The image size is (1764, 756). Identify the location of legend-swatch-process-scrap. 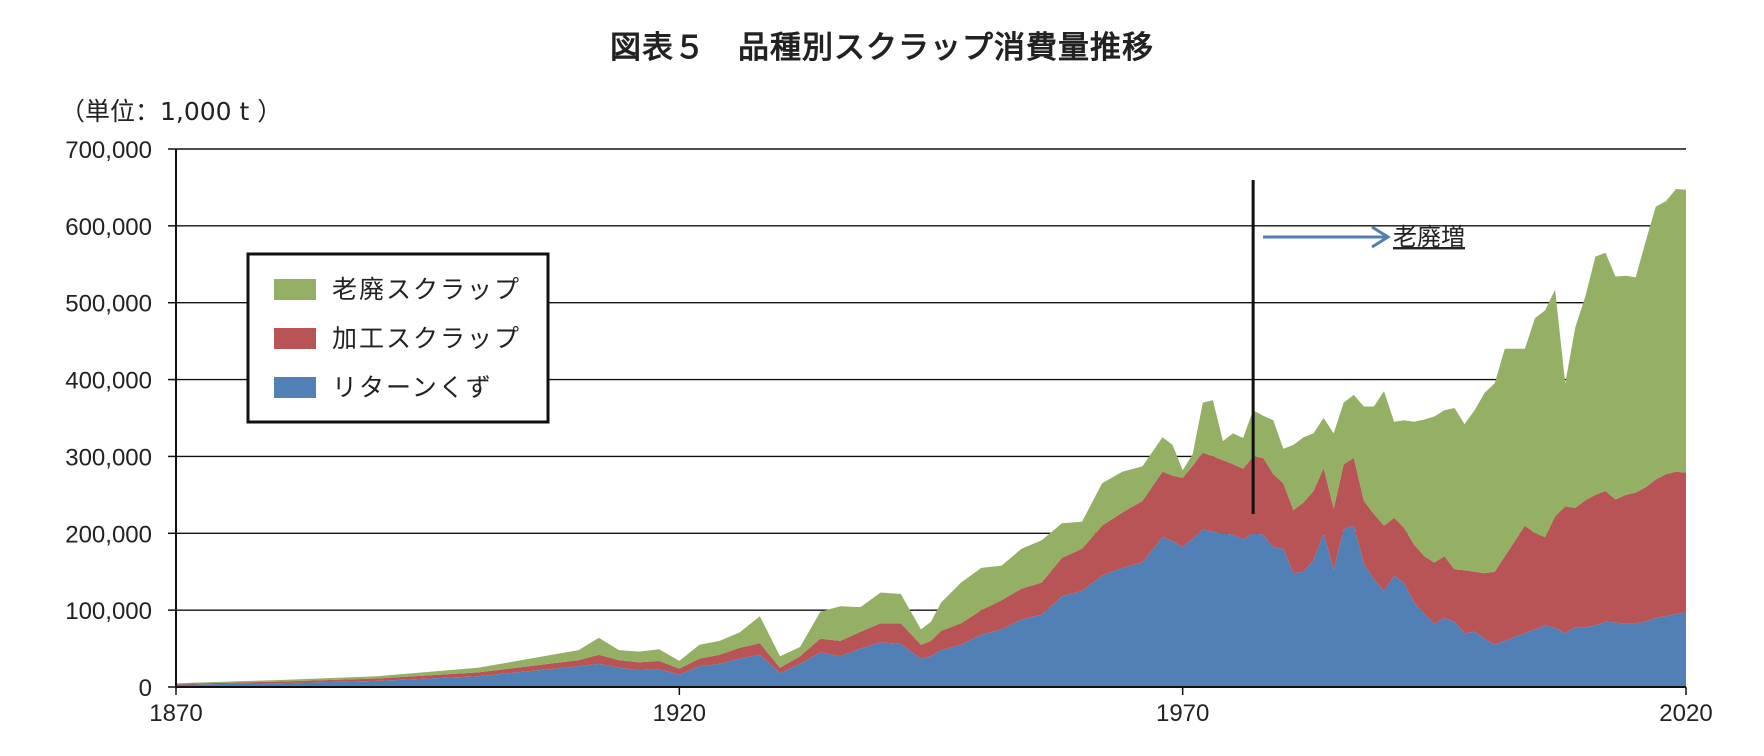
(295, 338).